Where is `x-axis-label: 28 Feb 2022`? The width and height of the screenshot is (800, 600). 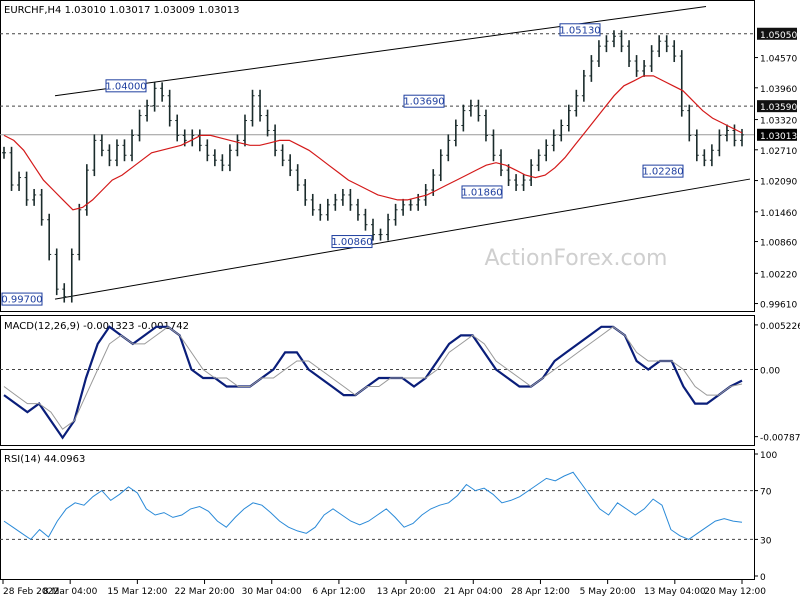
x-axis-label: 28 Feb 2022 is located at coordinates (31, 592).